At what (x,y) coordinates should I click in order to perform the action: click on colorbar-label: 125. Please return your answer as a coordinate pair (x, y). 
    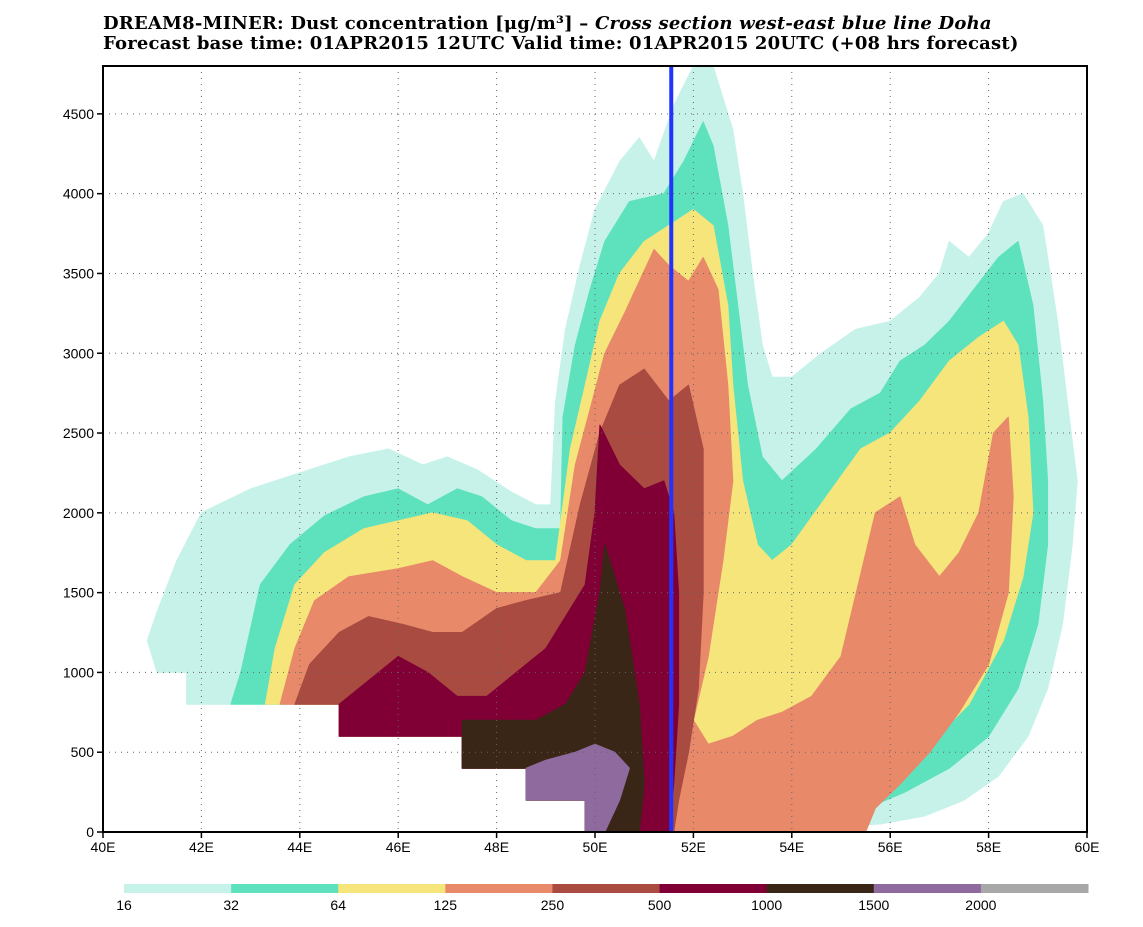
    Looking at the image, I should click on (446, 905).